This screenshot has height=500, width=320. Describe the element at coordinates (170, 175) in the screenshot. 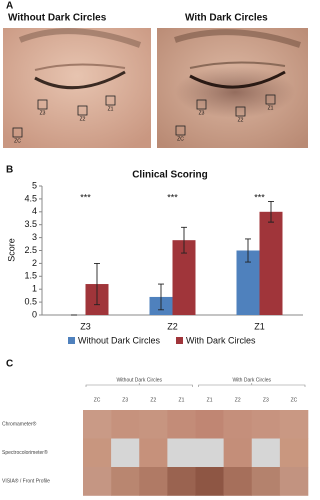

I see `chart-title: Clinical Scoring` at that location.